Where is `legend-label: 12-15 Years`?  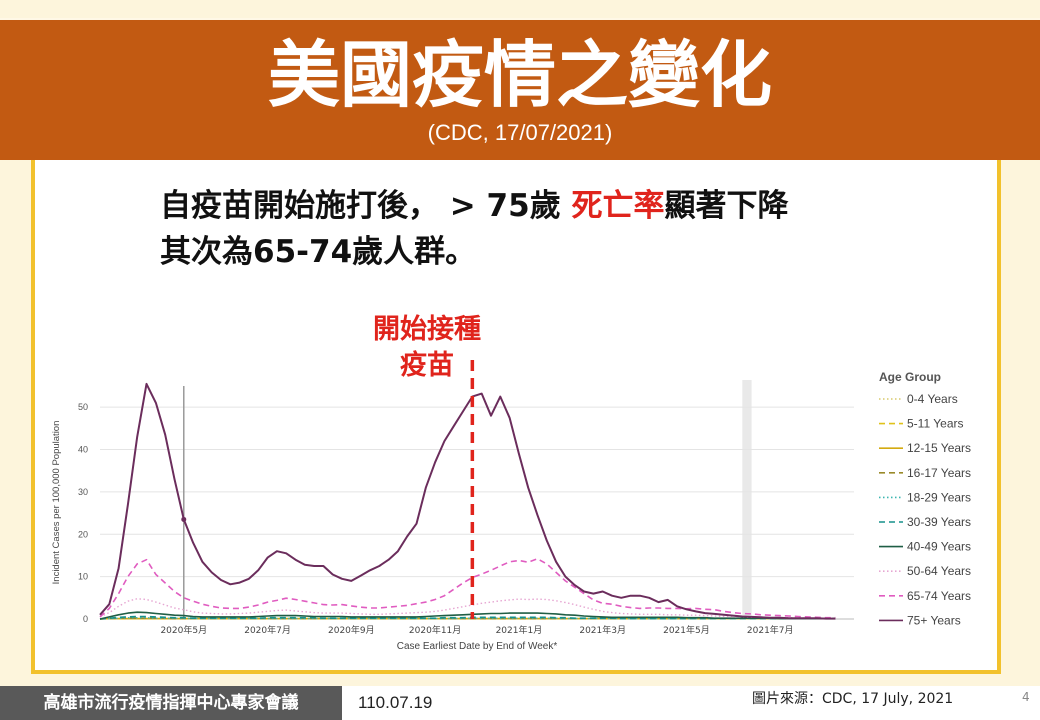
legend-label: 12-15 Years is located at coordinates (939, 448).